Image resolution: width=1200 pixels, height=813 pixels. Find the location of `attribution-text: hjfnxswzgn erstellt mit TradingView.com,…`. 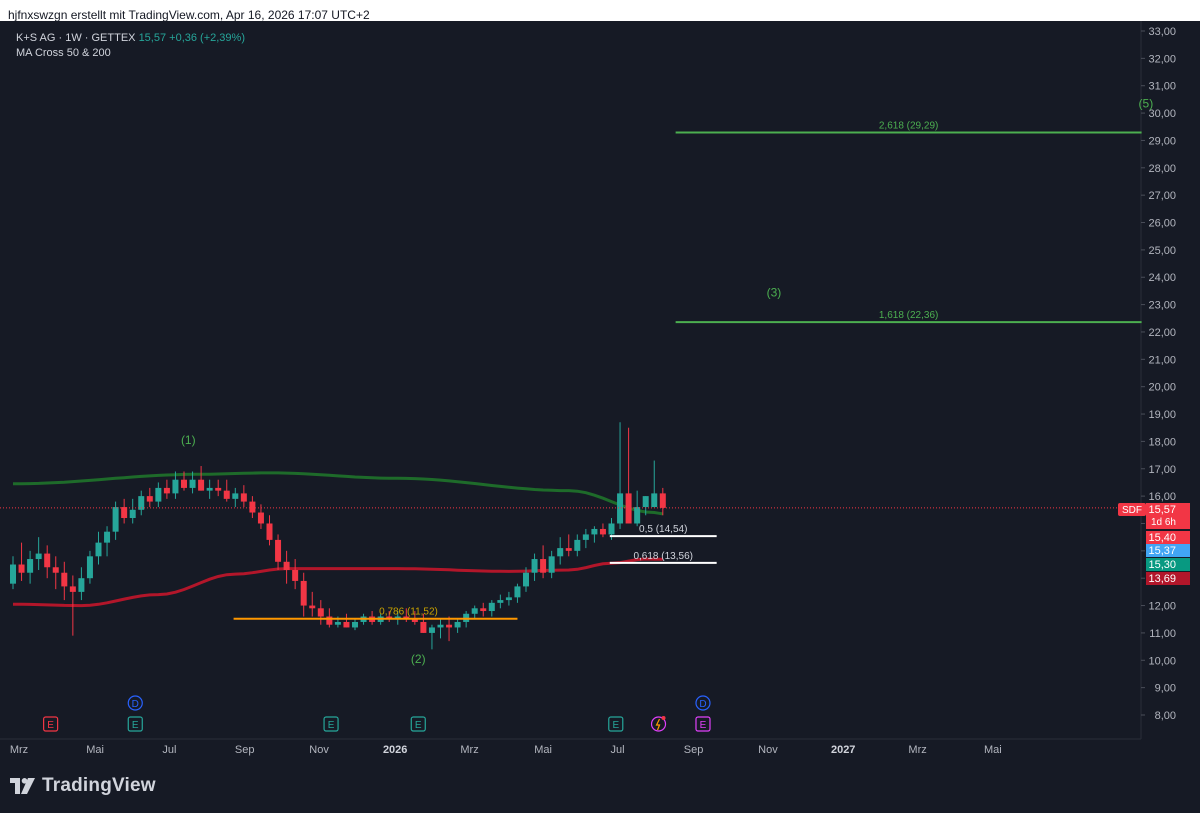

attribution-text: hjfnxswzgn erstellt mit TradingView.com,… is located at coordinates (189, 15).